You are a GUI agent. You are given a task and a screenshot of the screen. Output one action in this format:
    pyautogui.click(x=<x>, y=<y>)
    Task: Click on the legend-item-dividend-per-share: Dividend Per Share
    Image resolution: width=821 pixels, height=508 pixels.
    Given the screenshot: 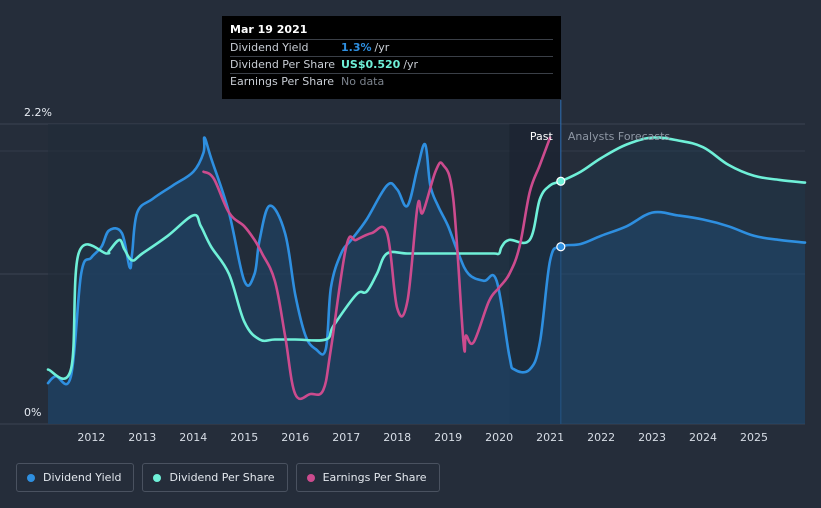 What is the action you would take?
    pyautogui.click(x=215, y=477)
    